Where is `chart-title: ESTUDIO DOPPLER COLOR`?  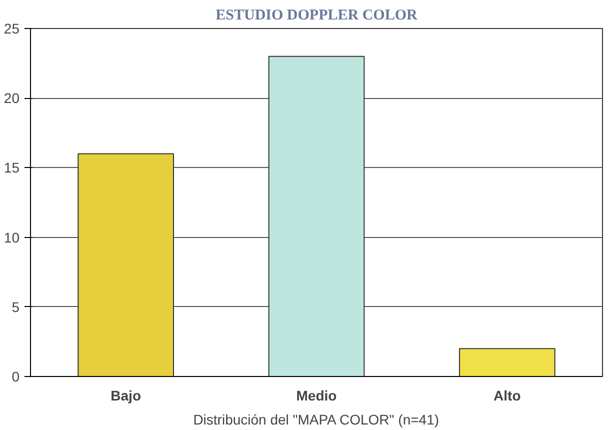 chart-title: ESTUDIO DOPPLER COLOR is located at coordinates (317, 16).